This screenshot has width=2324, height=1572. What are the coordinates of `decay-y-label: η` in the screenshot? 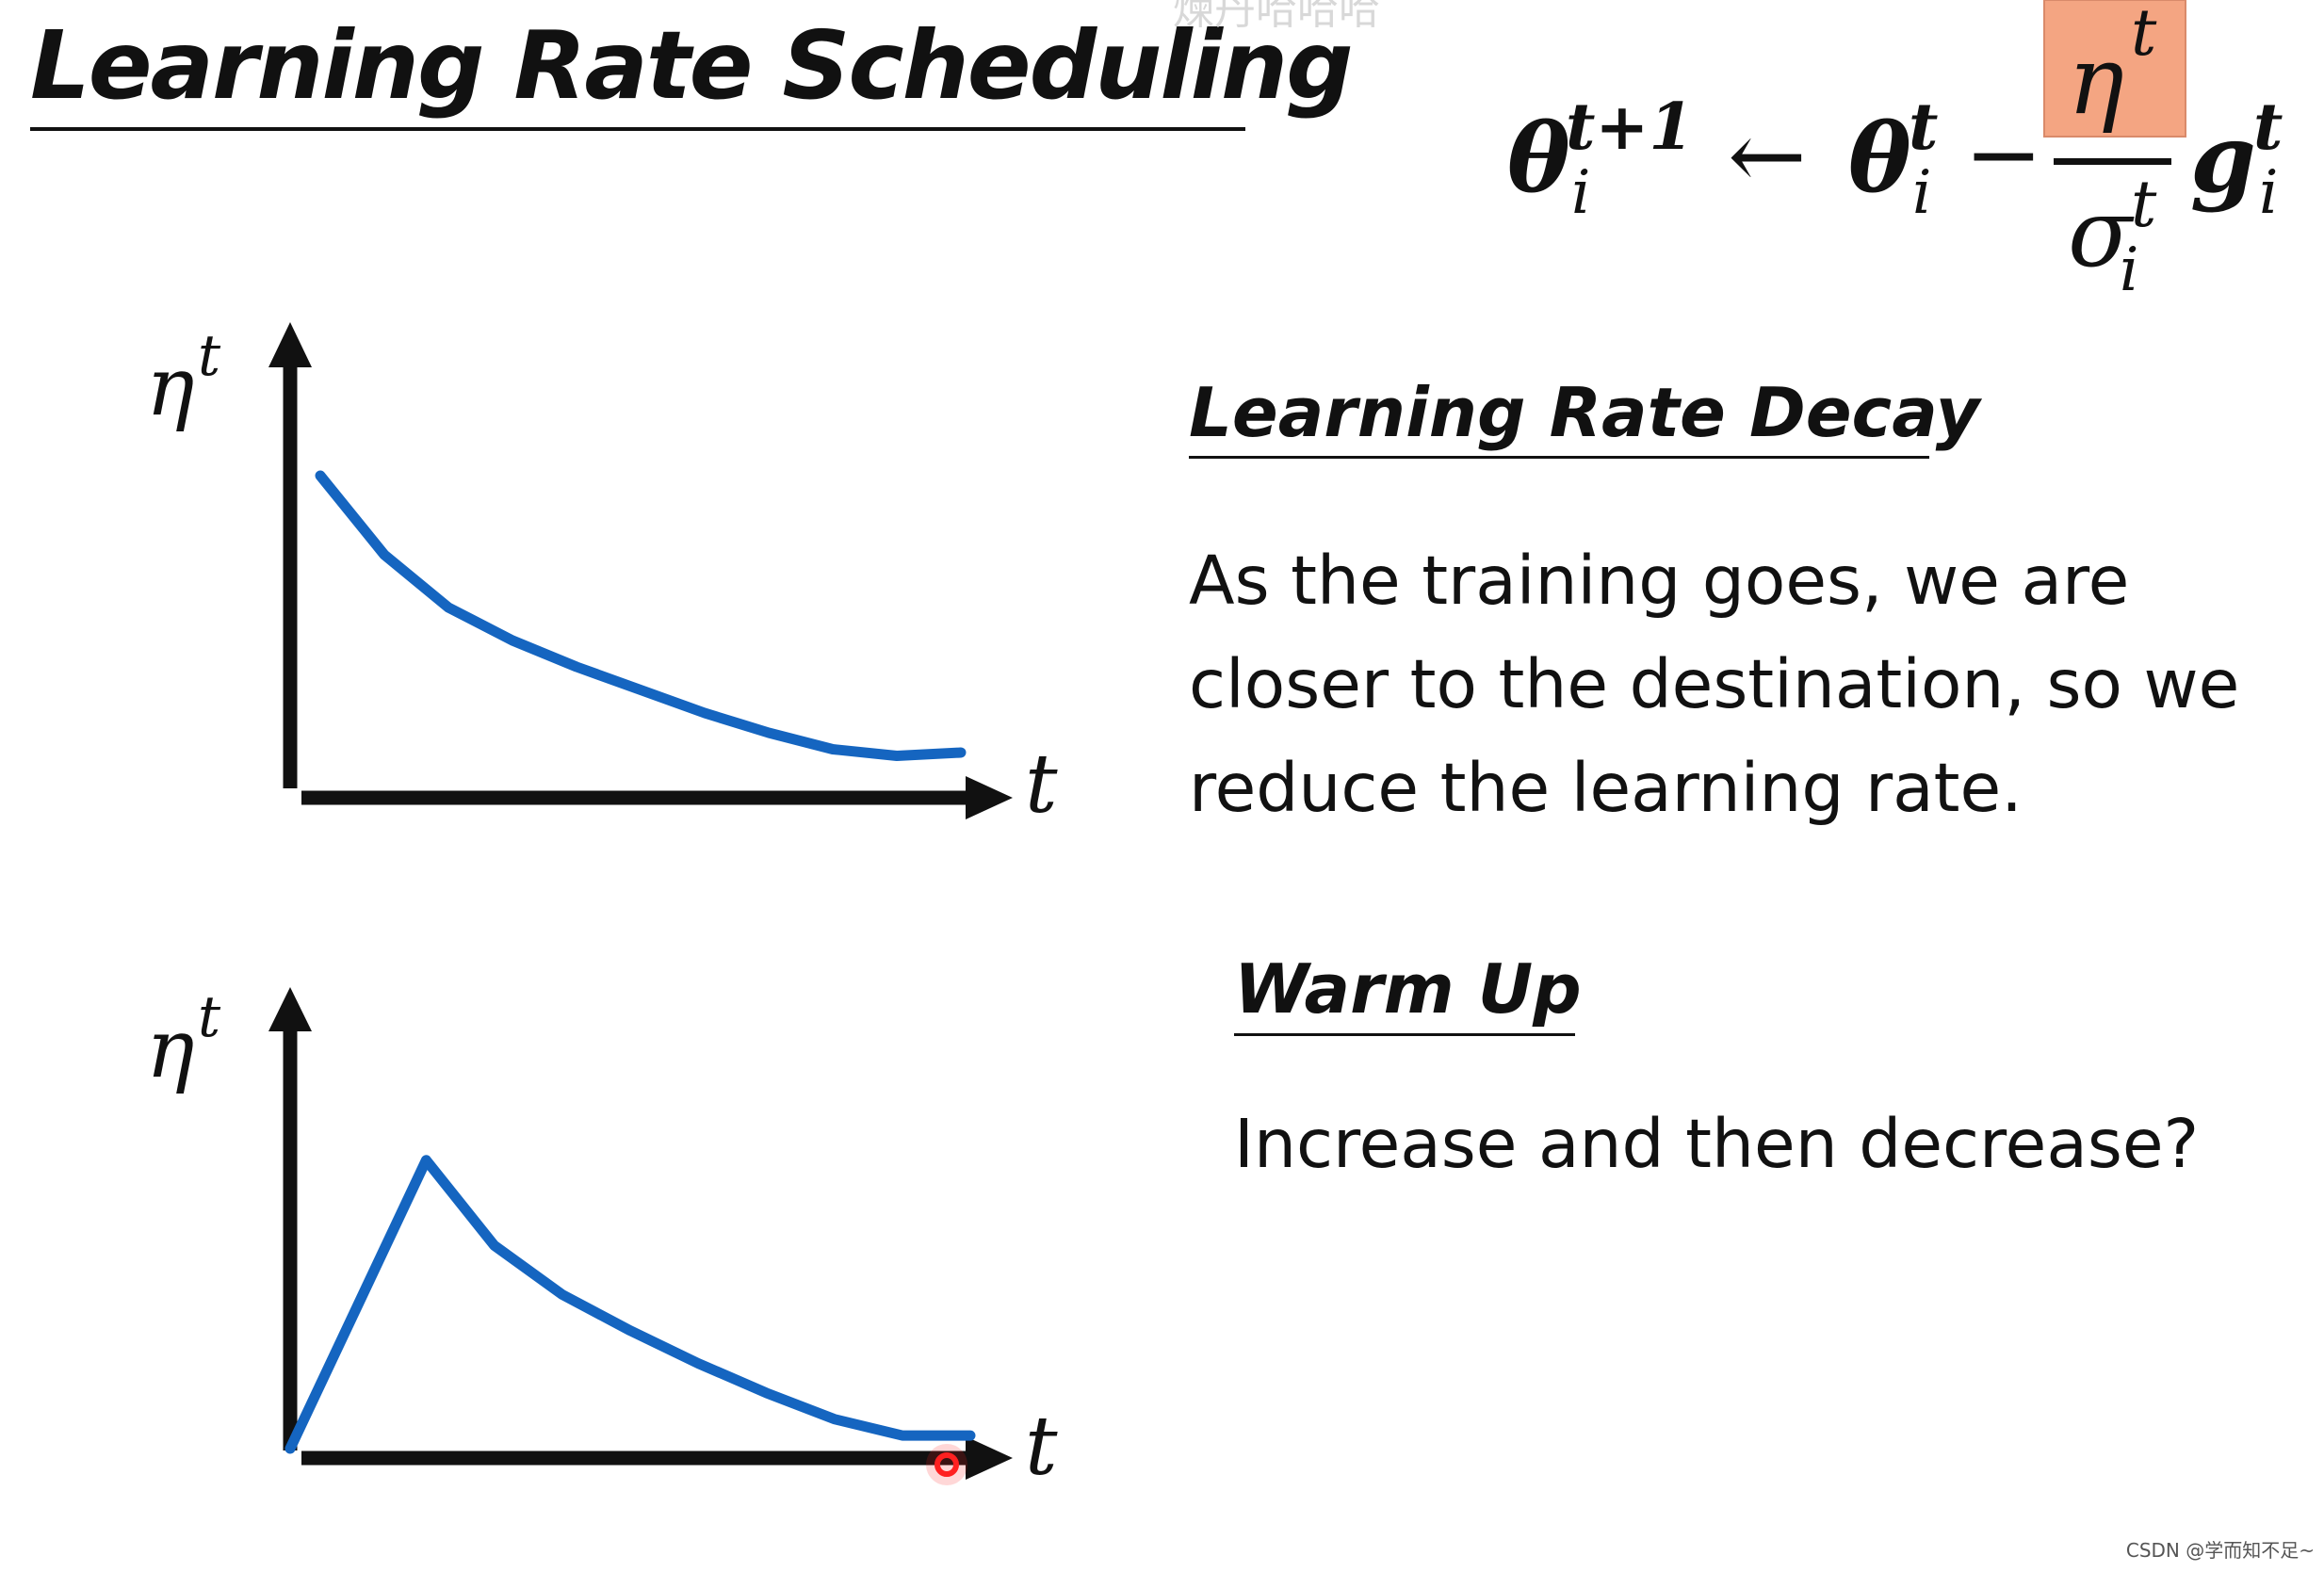 It's located at (170, 387).